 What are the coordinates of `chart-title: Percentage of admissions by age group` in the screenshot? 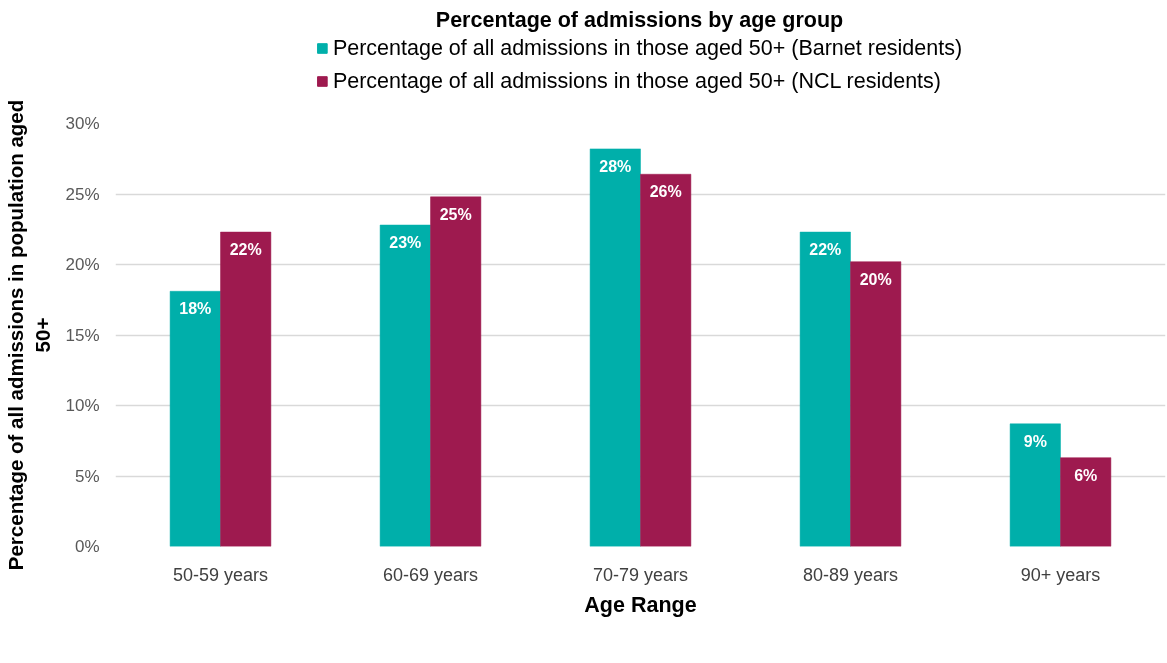 It's located at (639, 19).